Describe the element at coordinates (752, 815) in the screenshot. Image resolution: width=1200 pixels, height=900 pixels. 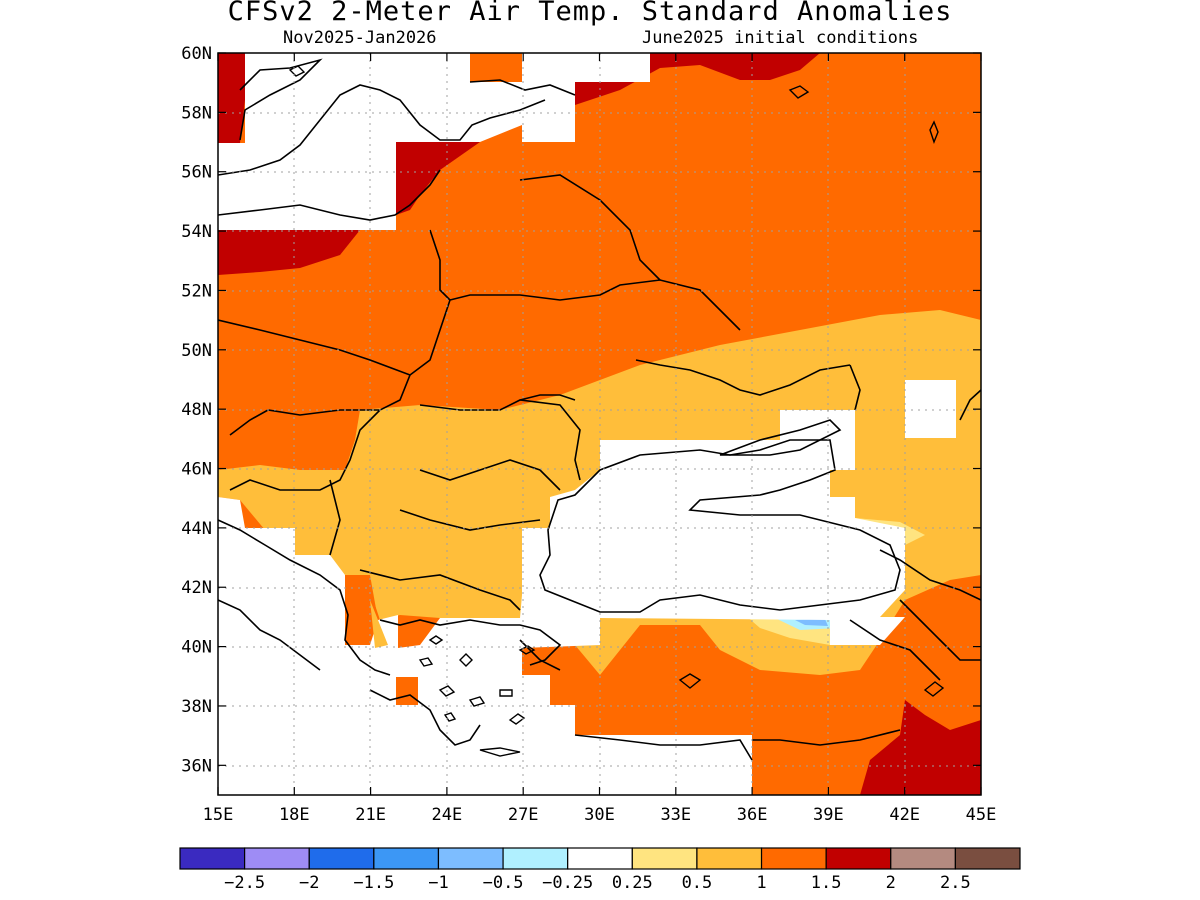
I see `lon-tick-label: 36E` at that location.